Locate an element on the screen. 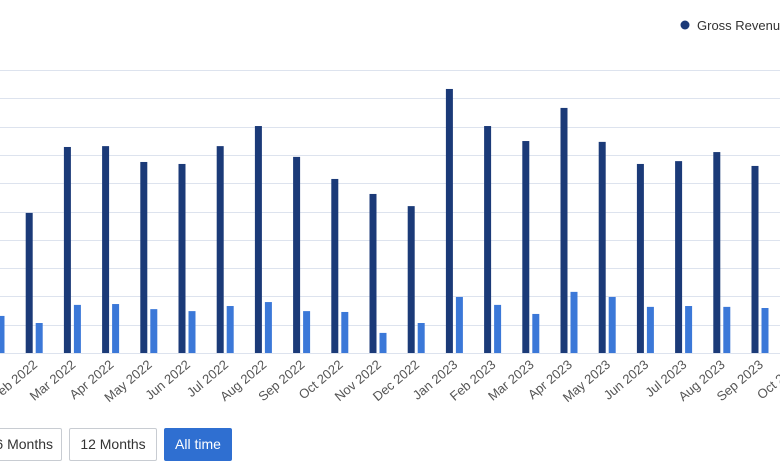  legend-label: Gross Revenue is located at coordinates (738, 25).